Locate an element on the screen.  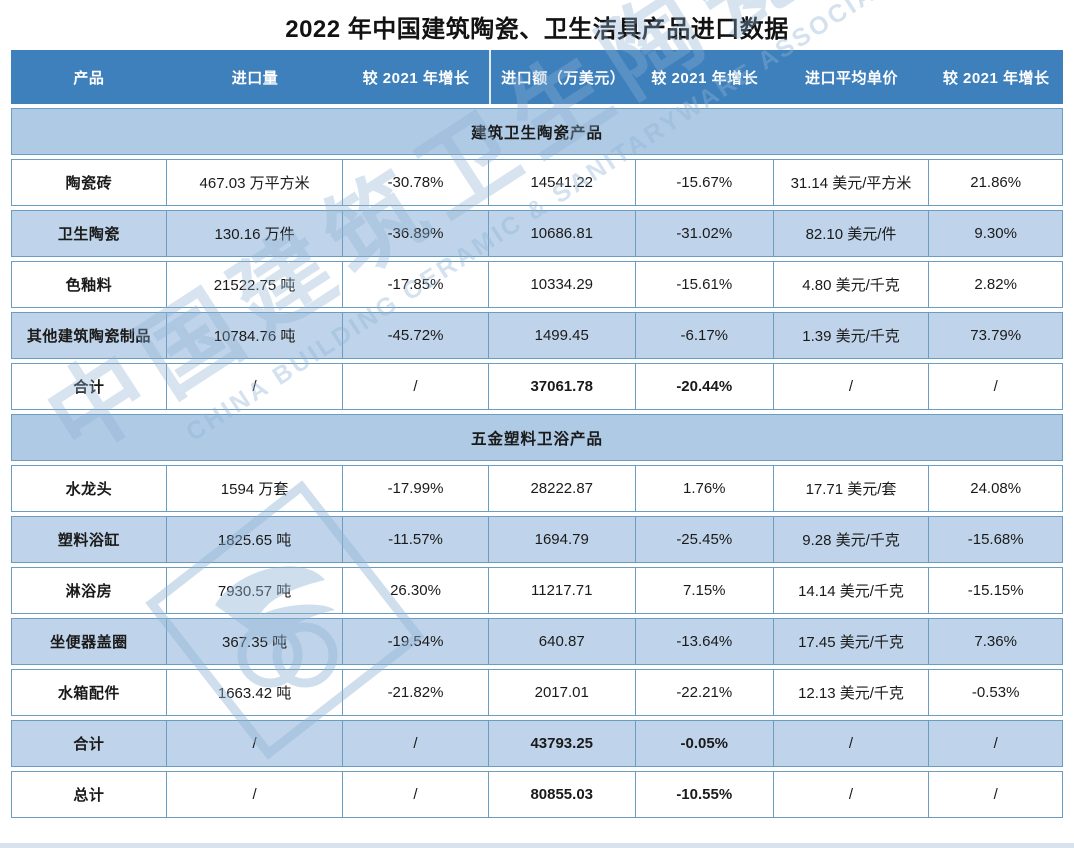
value-cell: -45.72% is located at coordinates (416, 335).